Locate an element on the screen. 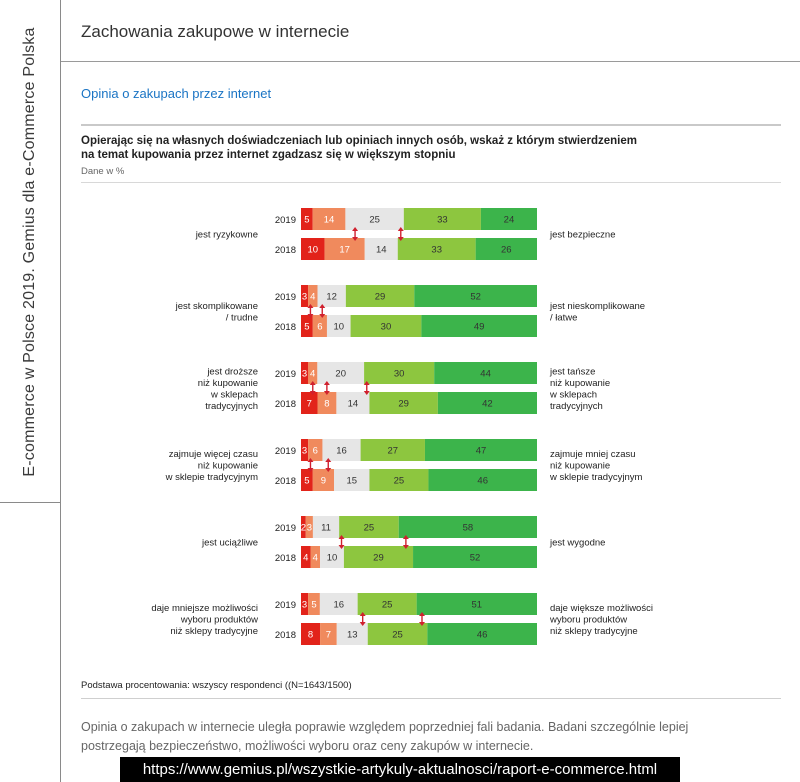  right-statement-label: jest wygodne is located at coordinates (577, 543).